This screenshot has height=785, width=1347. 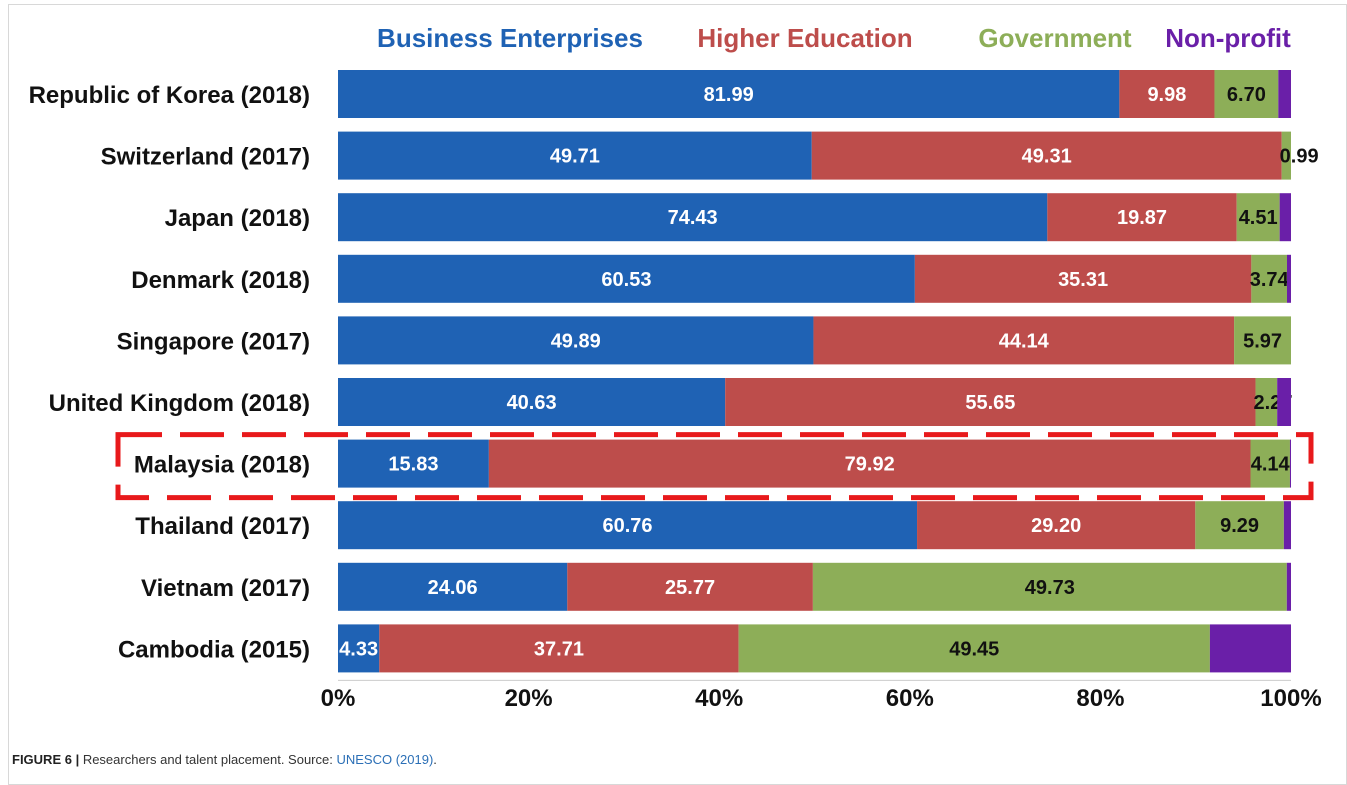 I want to click on category-label: Cambodia (2015), so click(x=214, y=649).